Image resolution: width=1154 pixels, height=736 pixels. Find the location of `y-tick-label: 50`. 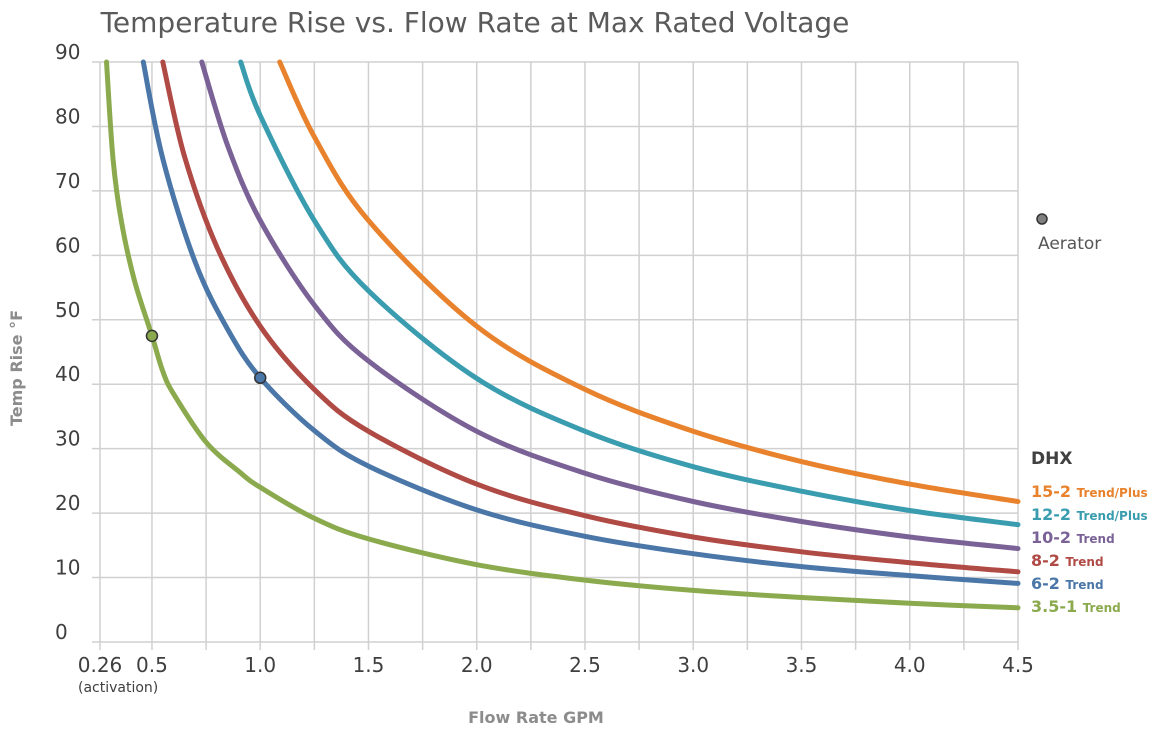

y-tick-label: 50 is located at coordinates (67, 310).